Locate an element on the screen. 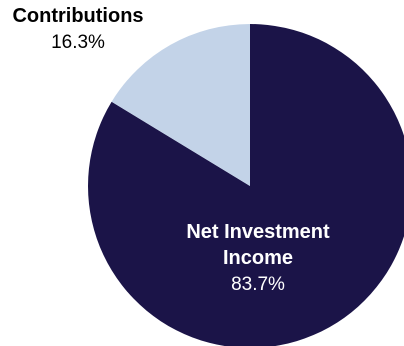 The width and height of the screenshot is (404, 346). value-label-contributions: 16.3% is located at coordinates (78, 42).